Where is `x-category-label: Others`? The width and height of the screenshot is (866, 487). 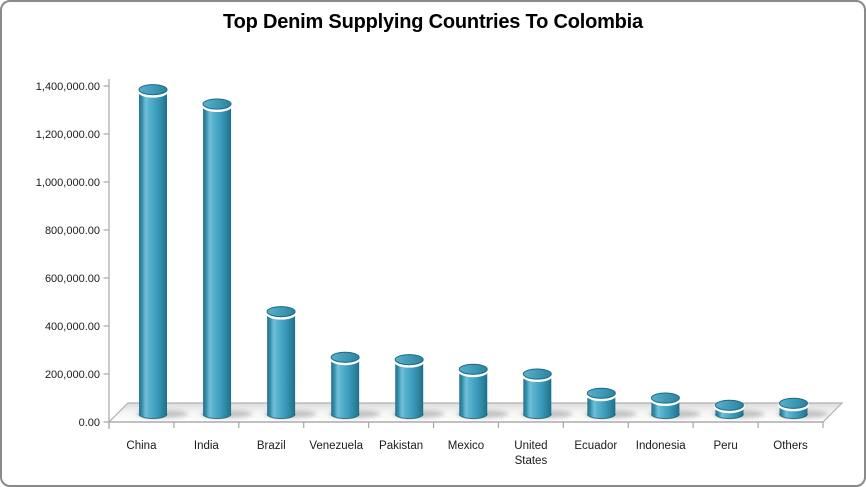
x-category-label: Others is located at coordinates (790, 446).